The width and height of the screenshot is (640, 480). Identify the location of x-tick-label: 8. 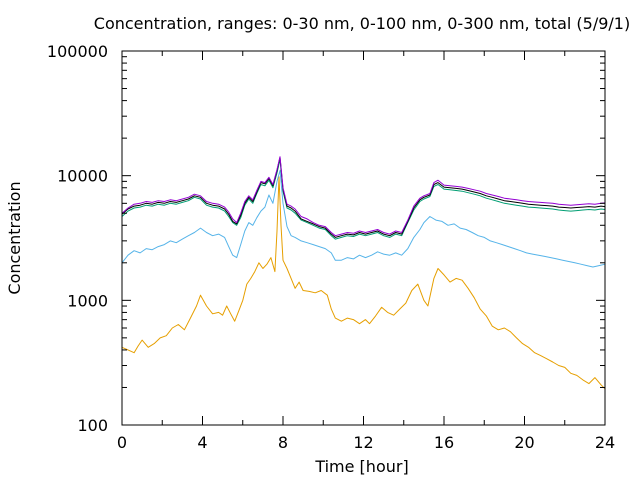
(283, 442).